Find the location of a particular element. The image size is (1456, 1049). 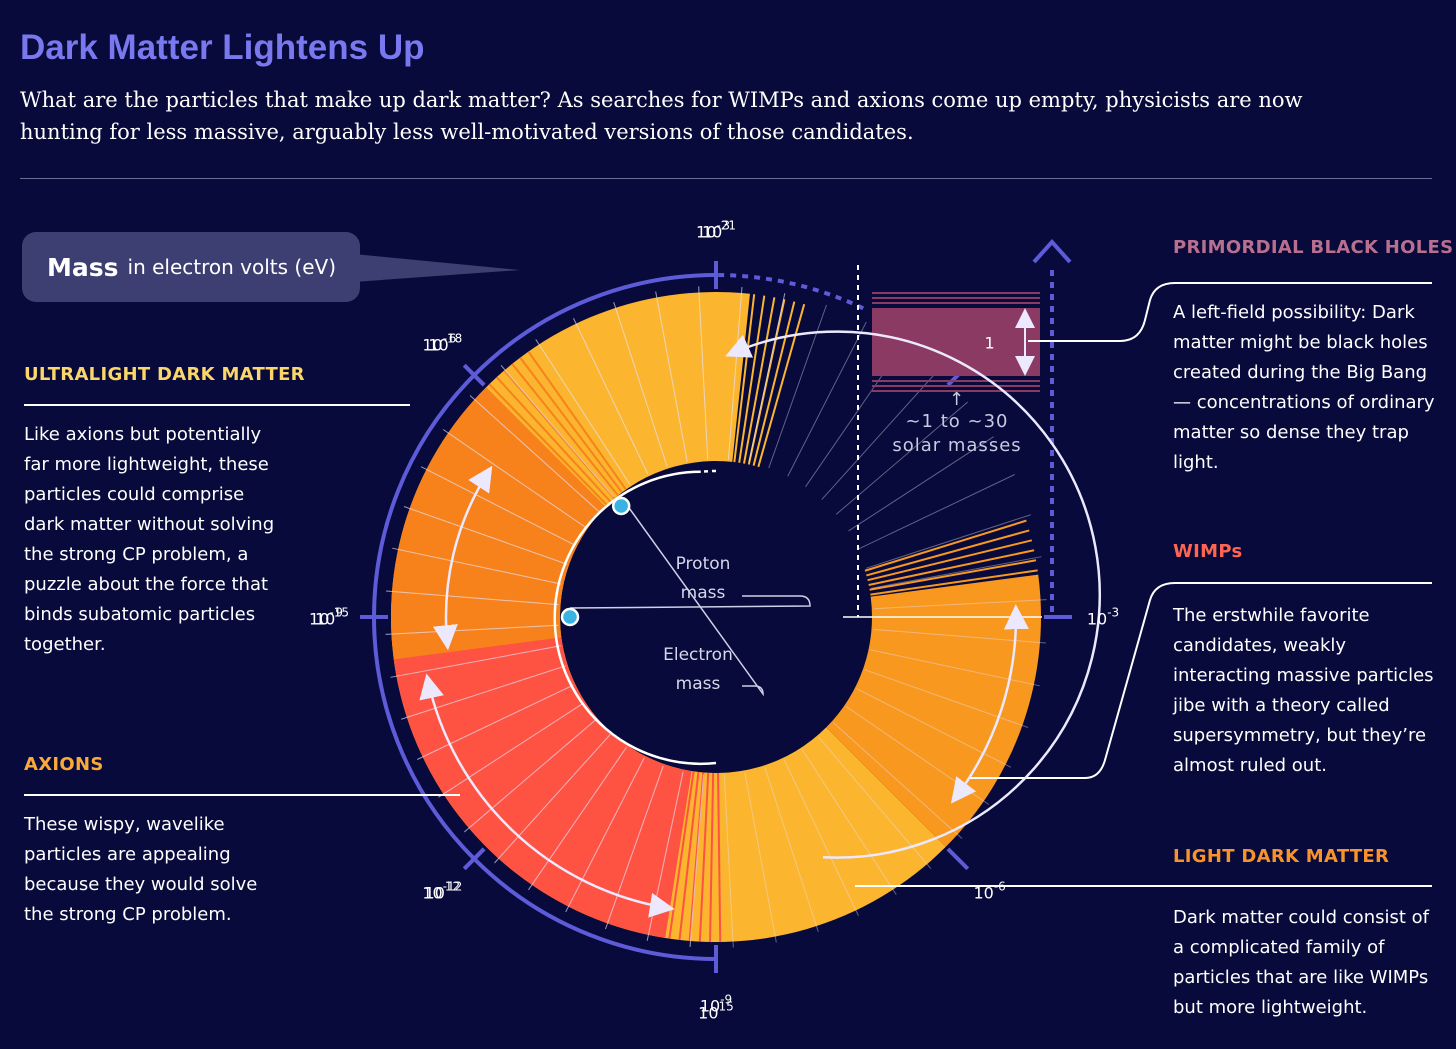

tick-exponent: 12 is located at coordinates (452, 886).